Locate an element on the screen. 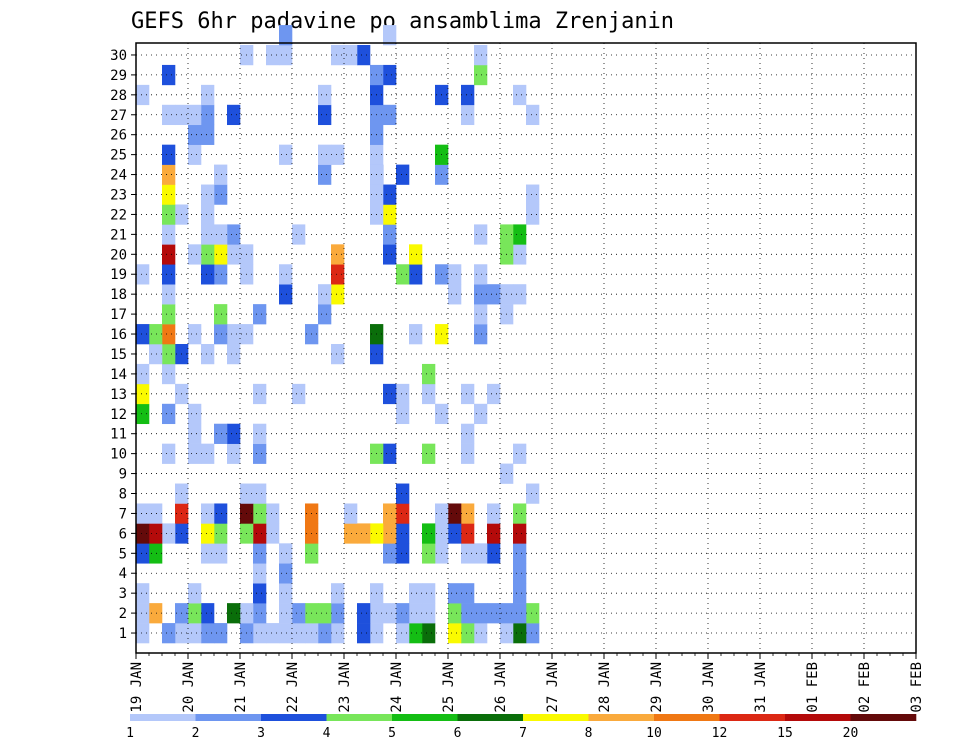  y-tick-label: 12 is located at coordinates (118, 415).